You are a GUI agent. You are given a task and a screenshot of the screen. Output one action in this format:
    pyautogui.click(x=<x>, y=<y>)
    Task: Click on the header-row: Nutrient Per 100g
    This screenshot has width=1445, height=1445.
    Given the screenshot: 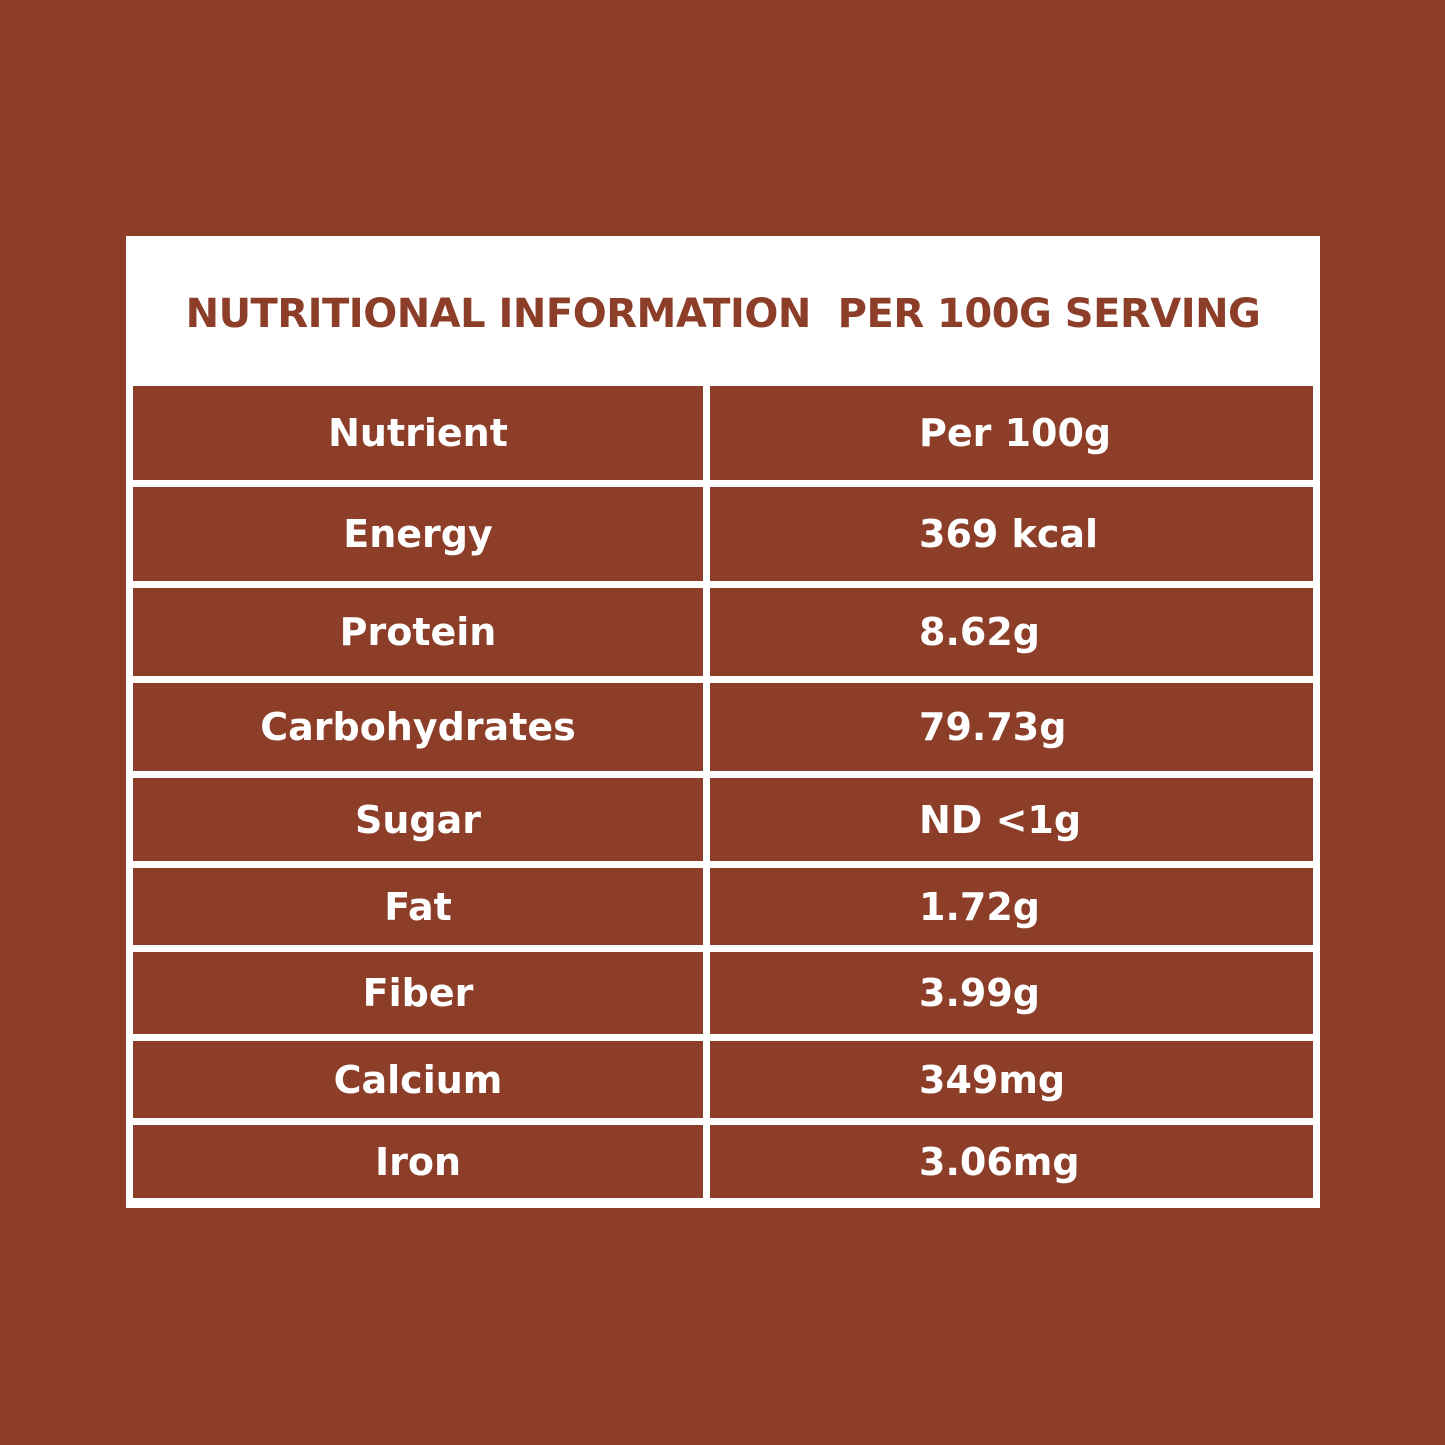 What is the action you would take?
    pyautogui.click(x=723, y=433)
    